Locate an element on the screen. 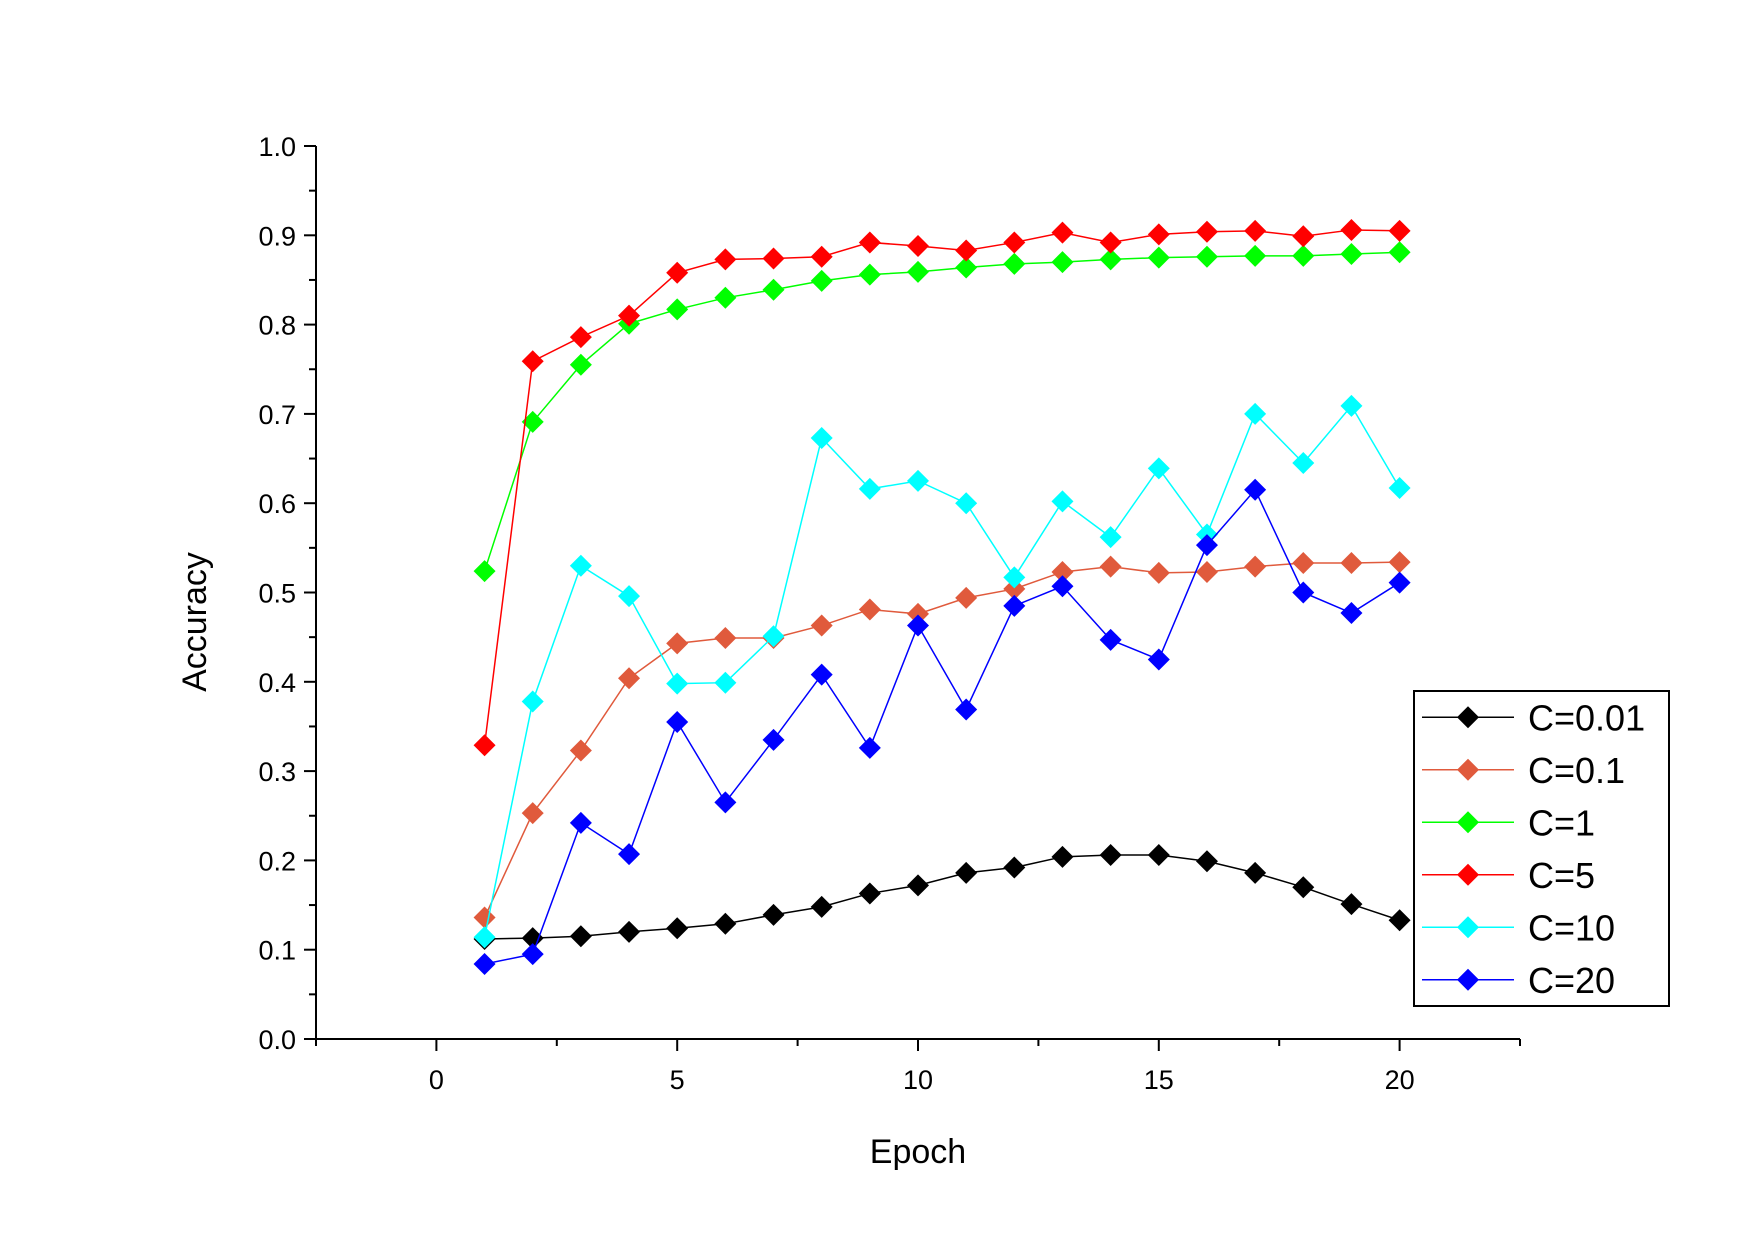  legend-item: C=5 is located at coordinates (1508, 875).